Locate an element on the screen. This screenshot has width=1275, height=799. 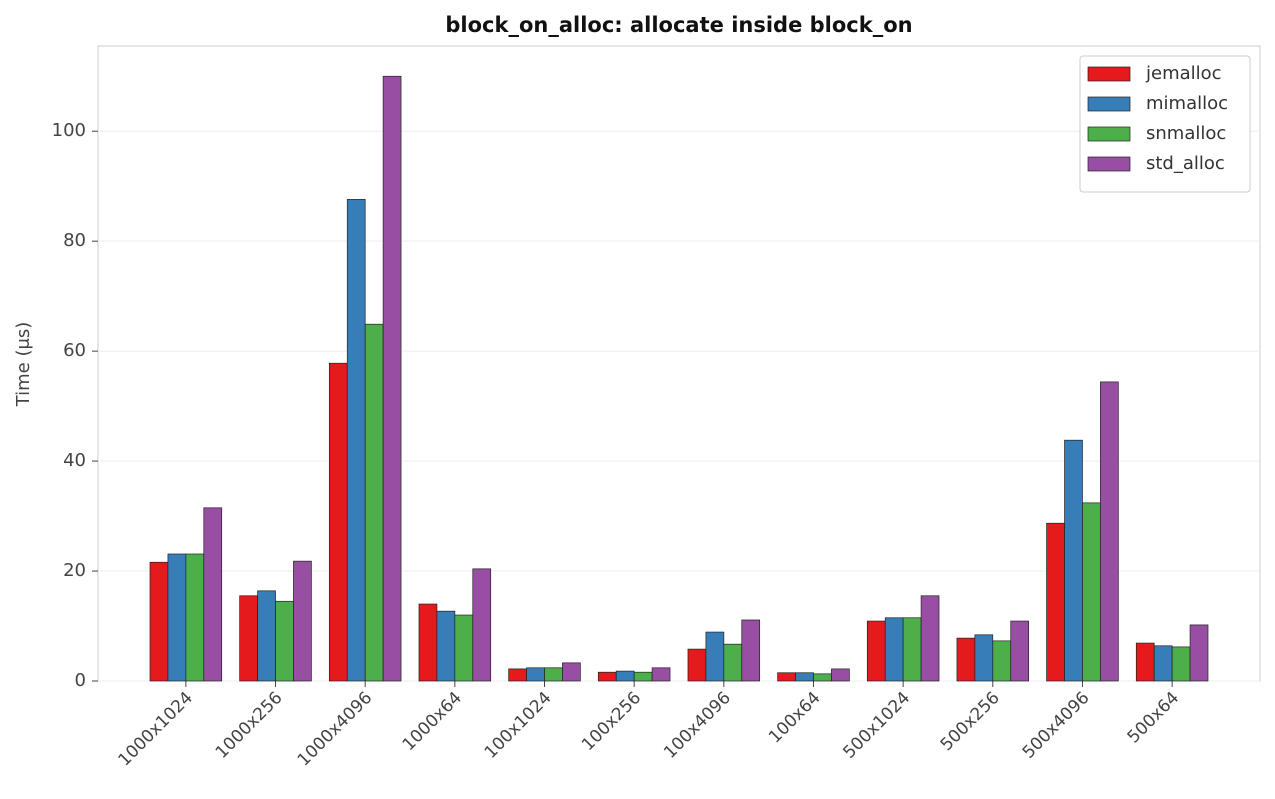
x-tick-label: 1000x1024 is located at coordinates (155, 729).